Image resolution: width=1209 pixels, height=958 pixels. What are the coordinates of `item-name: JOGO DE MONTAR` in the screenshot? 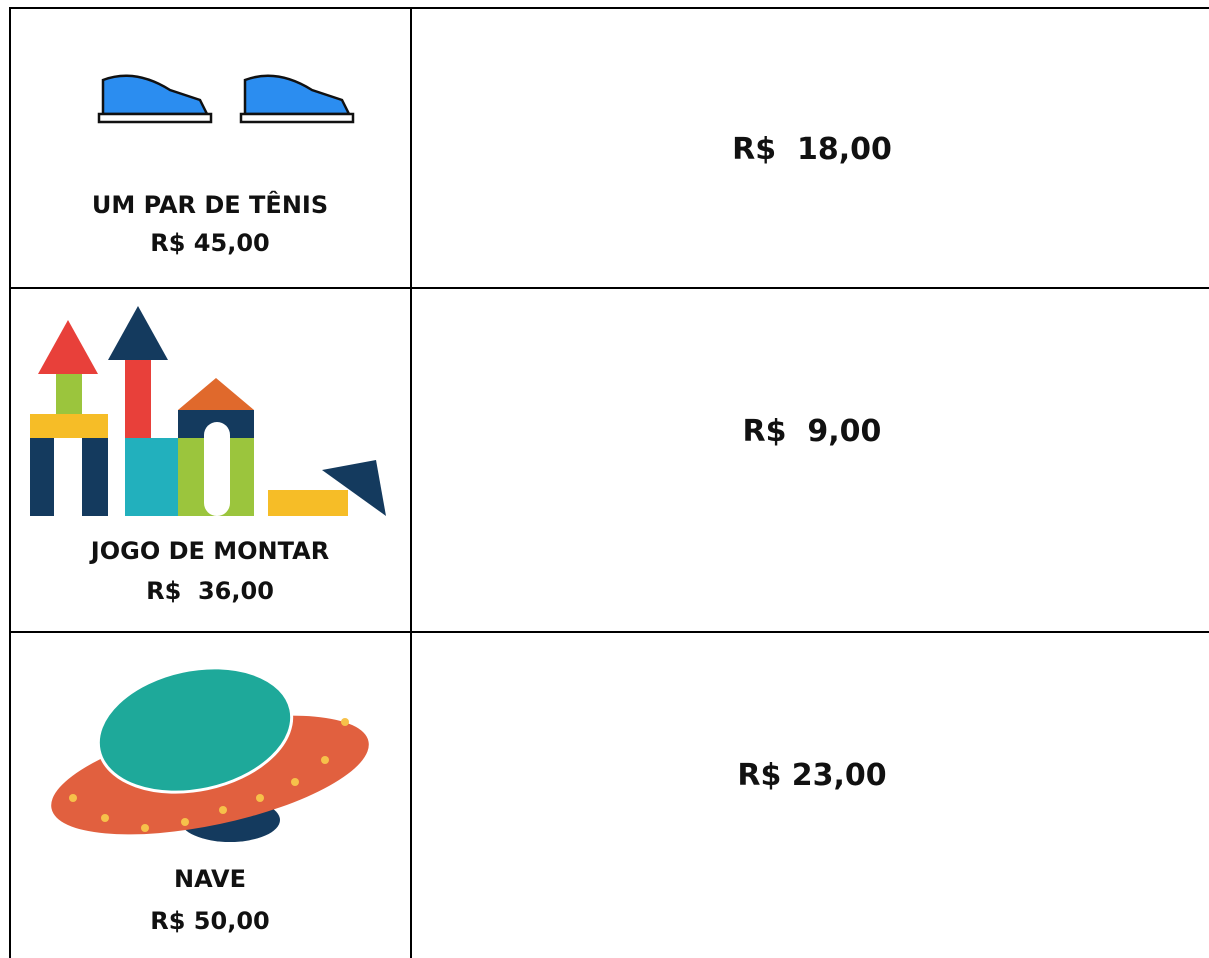 It's located at (210, 551).